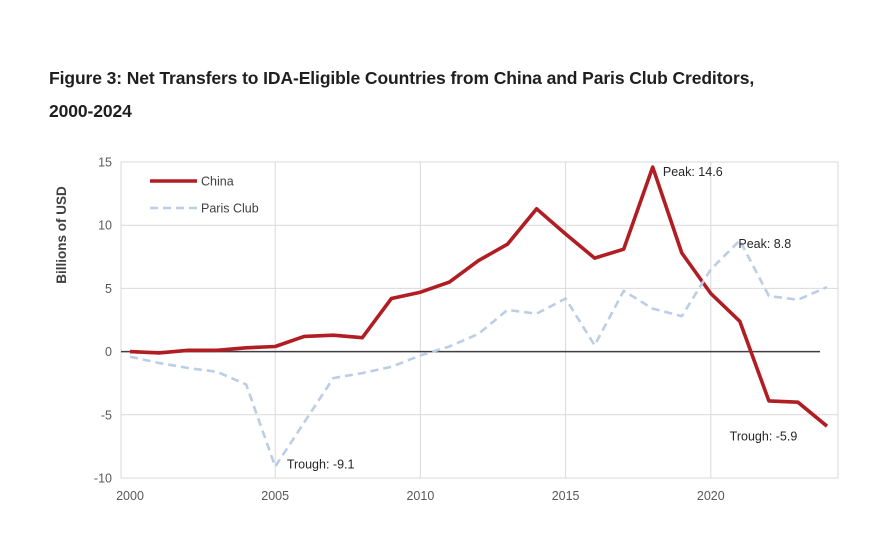 Image resolution: width=876 pixels, height=553 pixels. I want to click on x-axis-tick-label: 2015, so click(566, 496).